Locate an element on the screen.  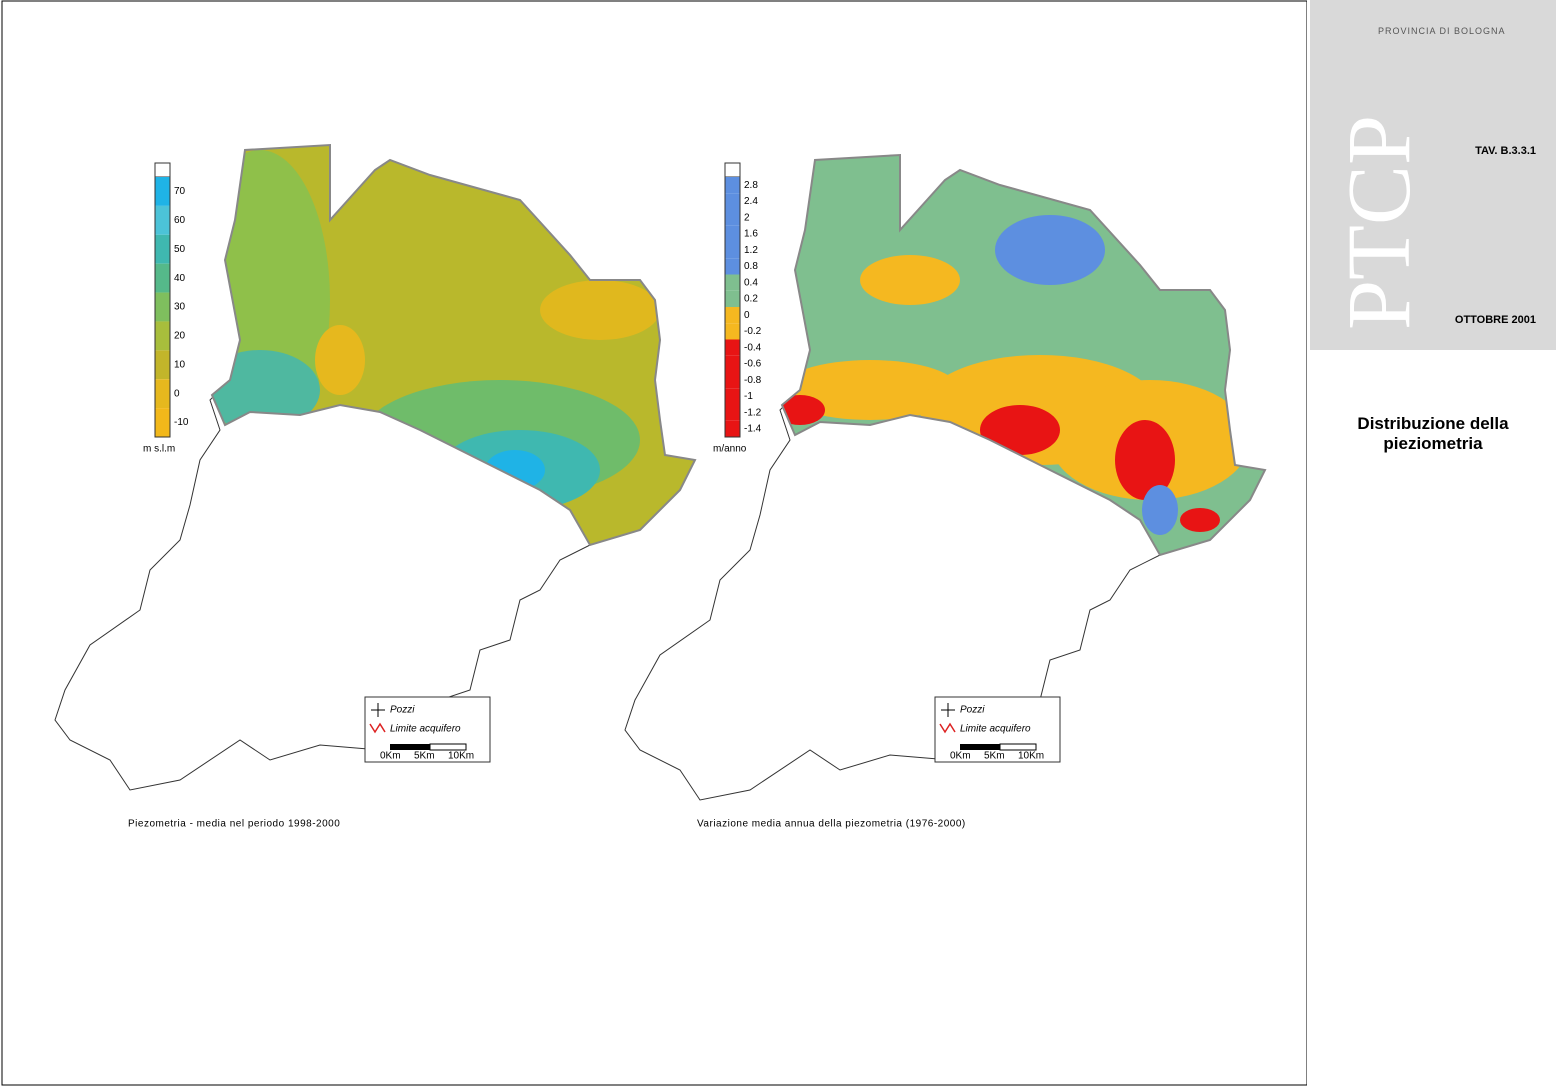
colorbar-label: -1.2 is located at coordinates (753, 412).